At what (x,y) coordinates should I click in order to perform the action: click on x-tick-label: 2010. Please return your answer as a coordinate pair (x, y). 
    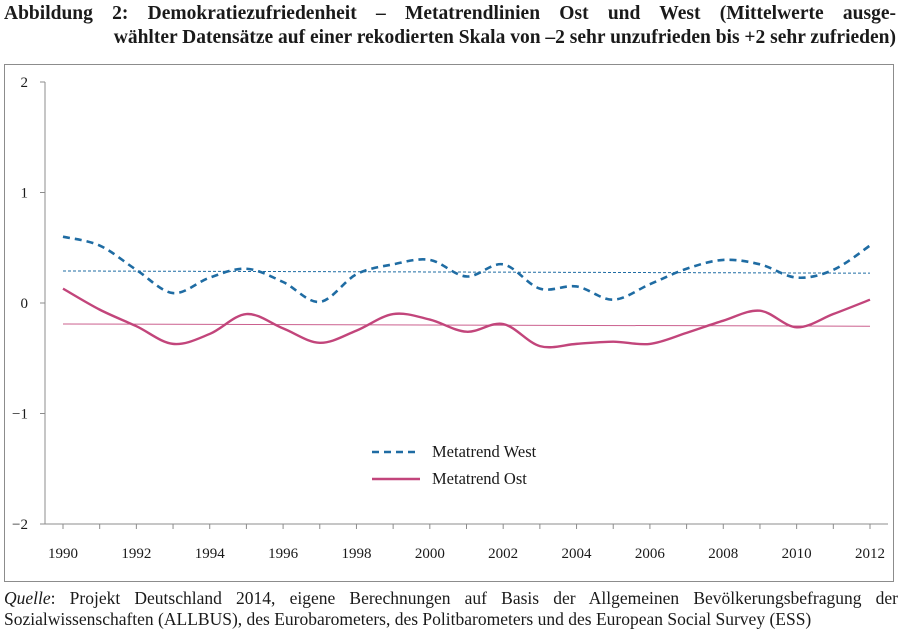
    Looking at the image, I should click on (797, 554).